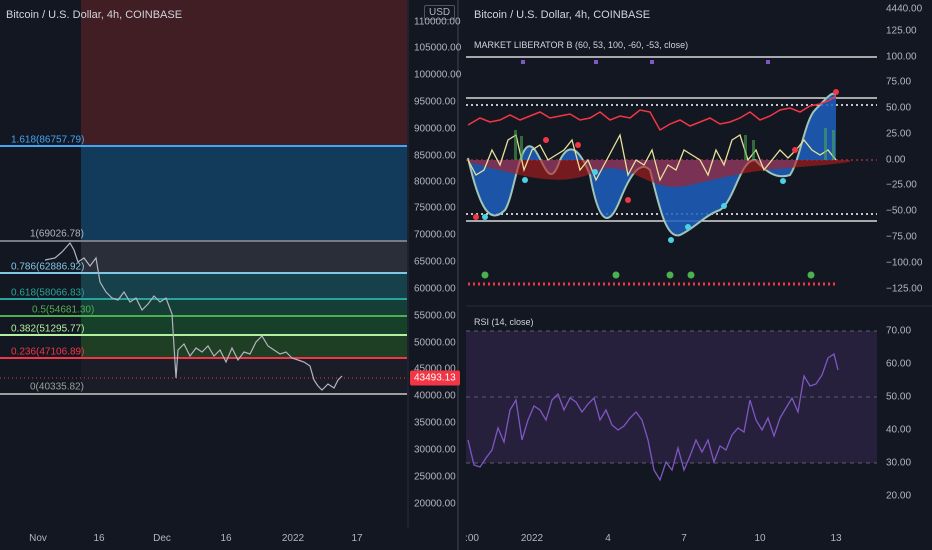  Describe the element at coordinates (899, 430) in the screenshot. I see `rsi-tick: 40.00` at that location.